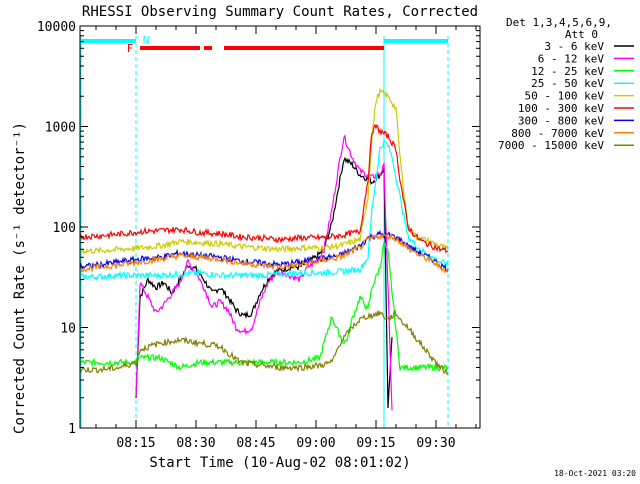  Describe the element at coordinates (581, 34) in the screenshot. I see `legend-header-line-2: Att 0` at that location.